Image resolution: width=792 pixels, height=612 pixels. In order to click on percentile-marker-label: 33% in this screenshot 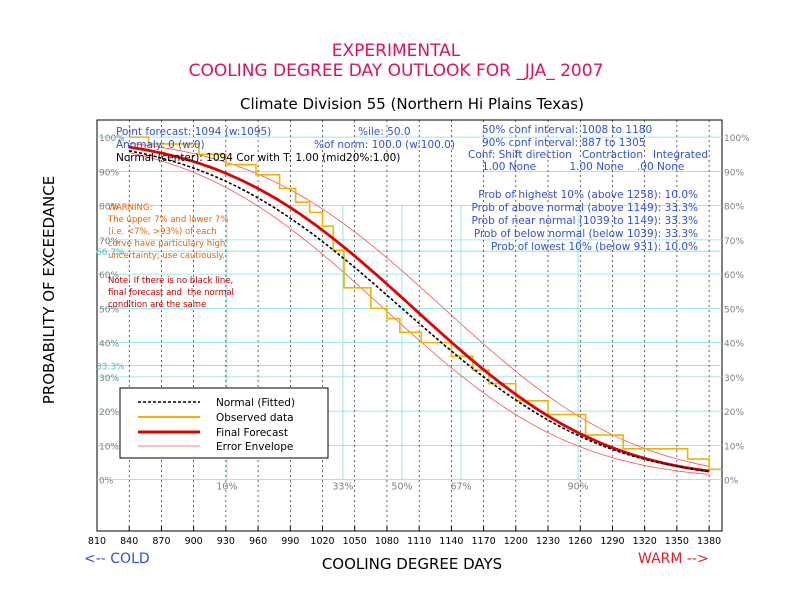, I will do `click(342, 487)`.